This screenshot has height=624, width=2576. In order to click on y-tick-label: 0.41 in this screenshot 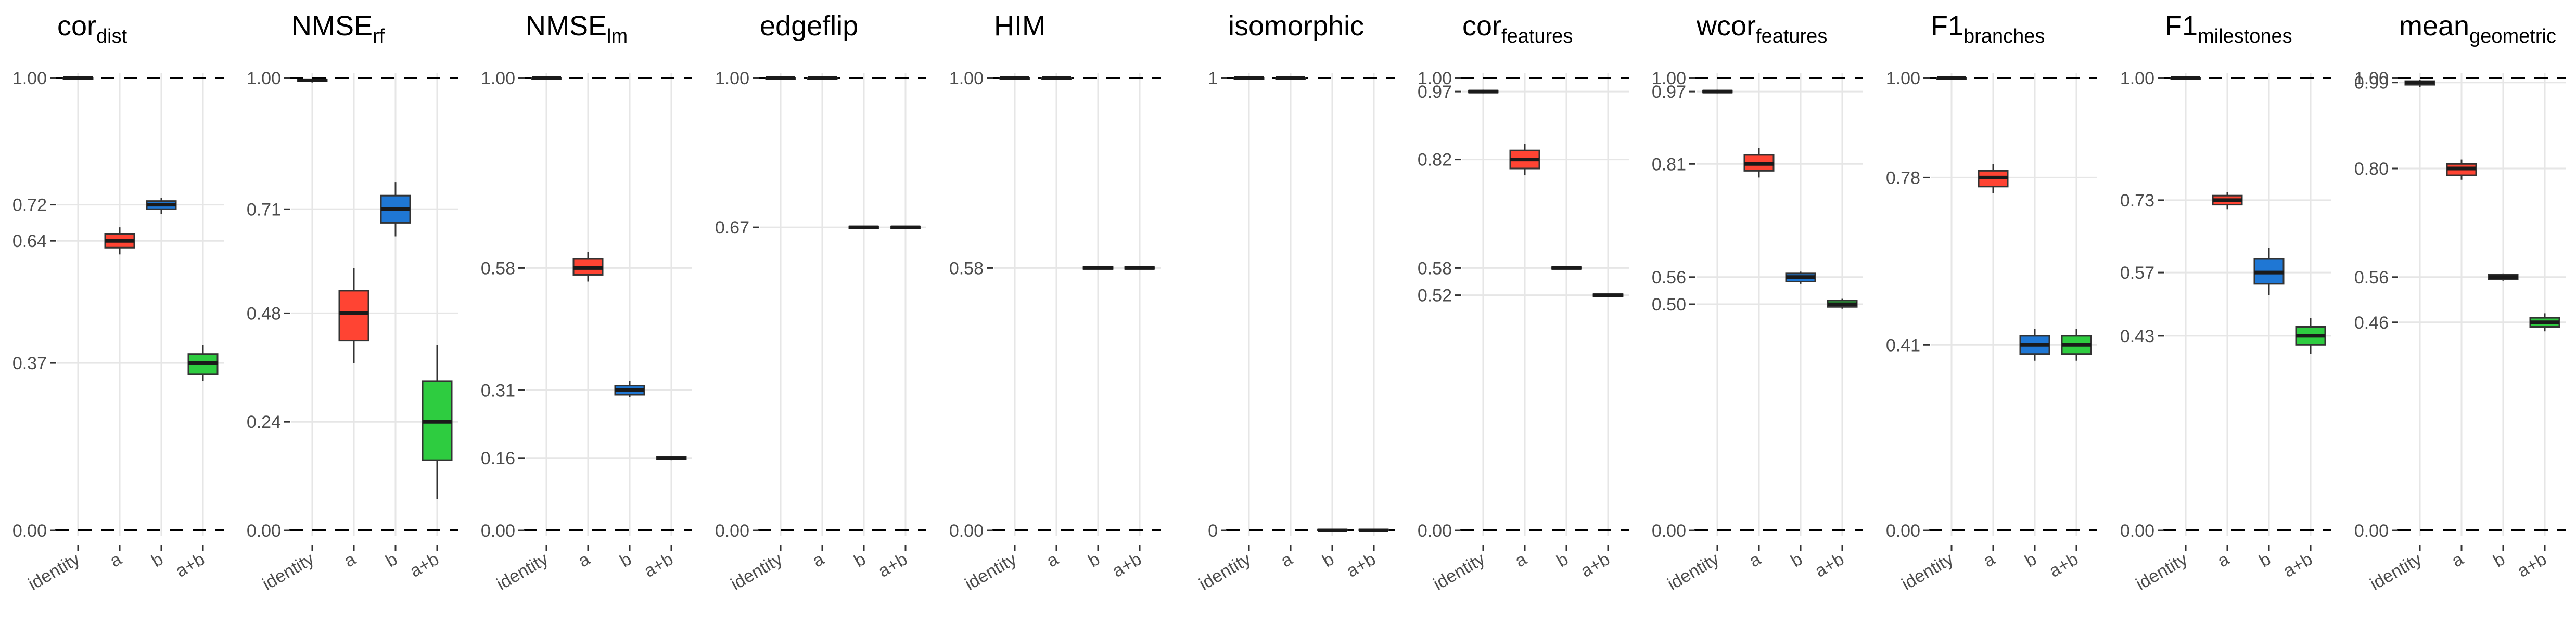, I will do `click(1903, 345)`.